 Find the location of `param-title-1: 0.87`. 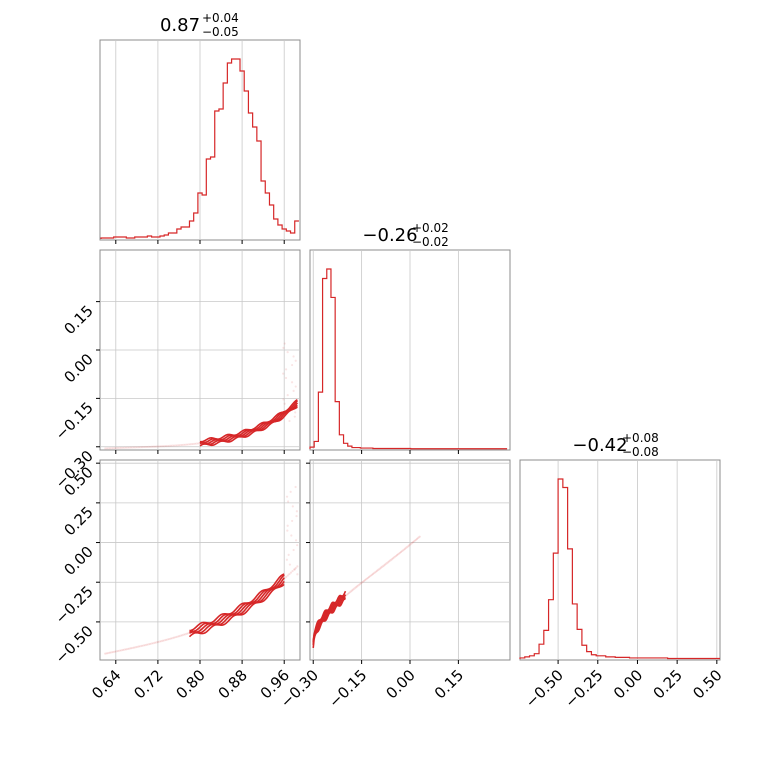

param-title-1: 0.87 is located at coordinates (180, 25).